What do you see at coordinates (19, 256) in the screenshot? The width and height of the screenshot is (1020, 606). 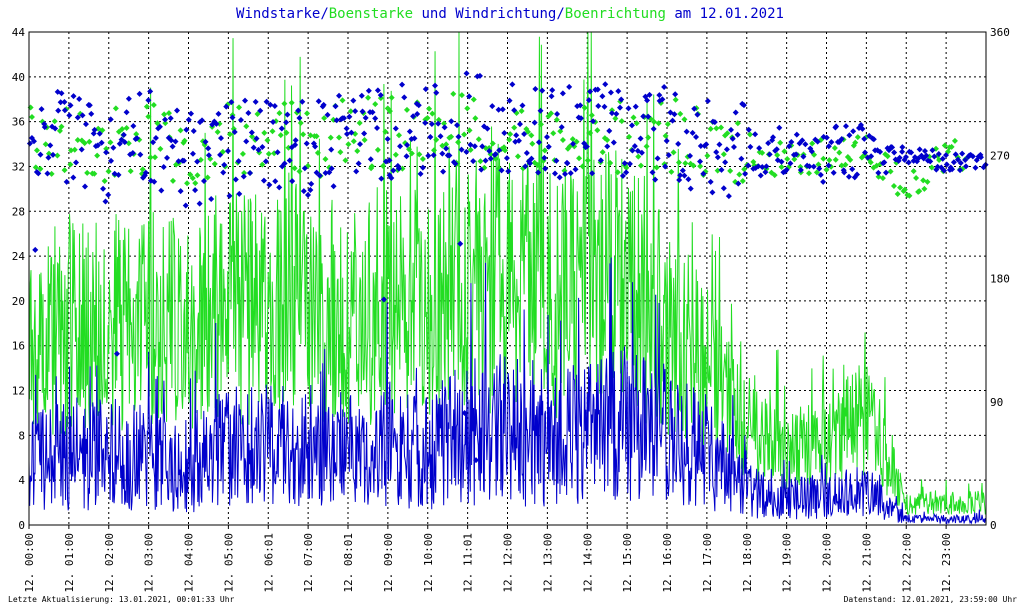 I see `y-left-tick-label: 24` at bounding box center [19, 256].